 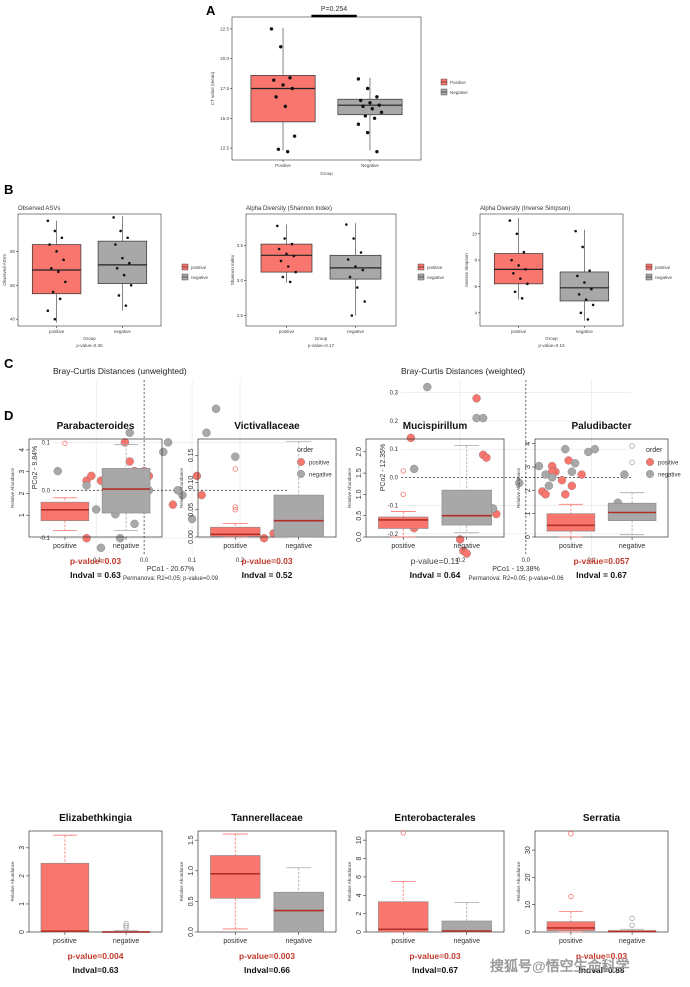 I want to click on y-tick-label: 0.1, so click(x=46, y=443).